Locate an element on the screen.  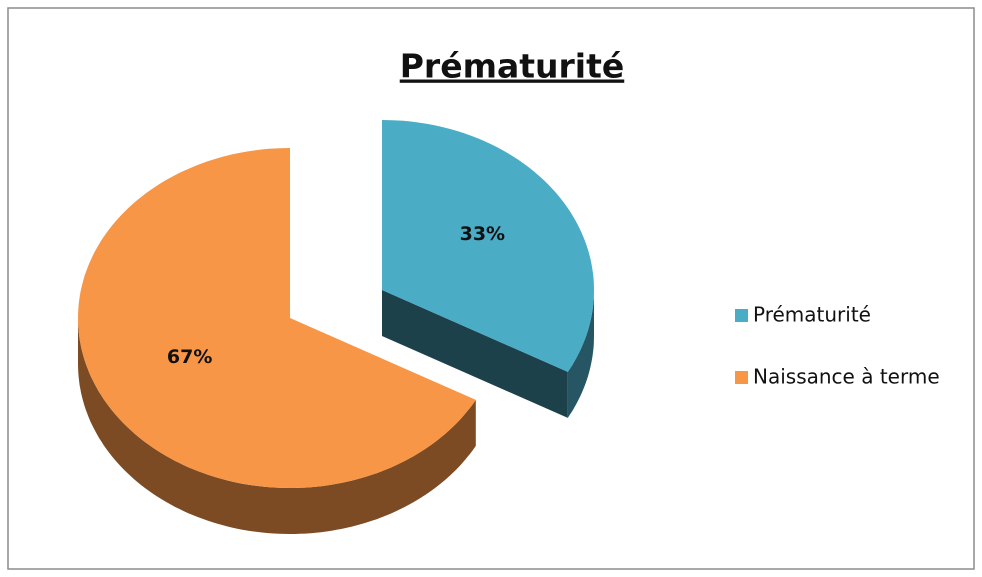
data-label: 33% is located at coordinates (482, 234).